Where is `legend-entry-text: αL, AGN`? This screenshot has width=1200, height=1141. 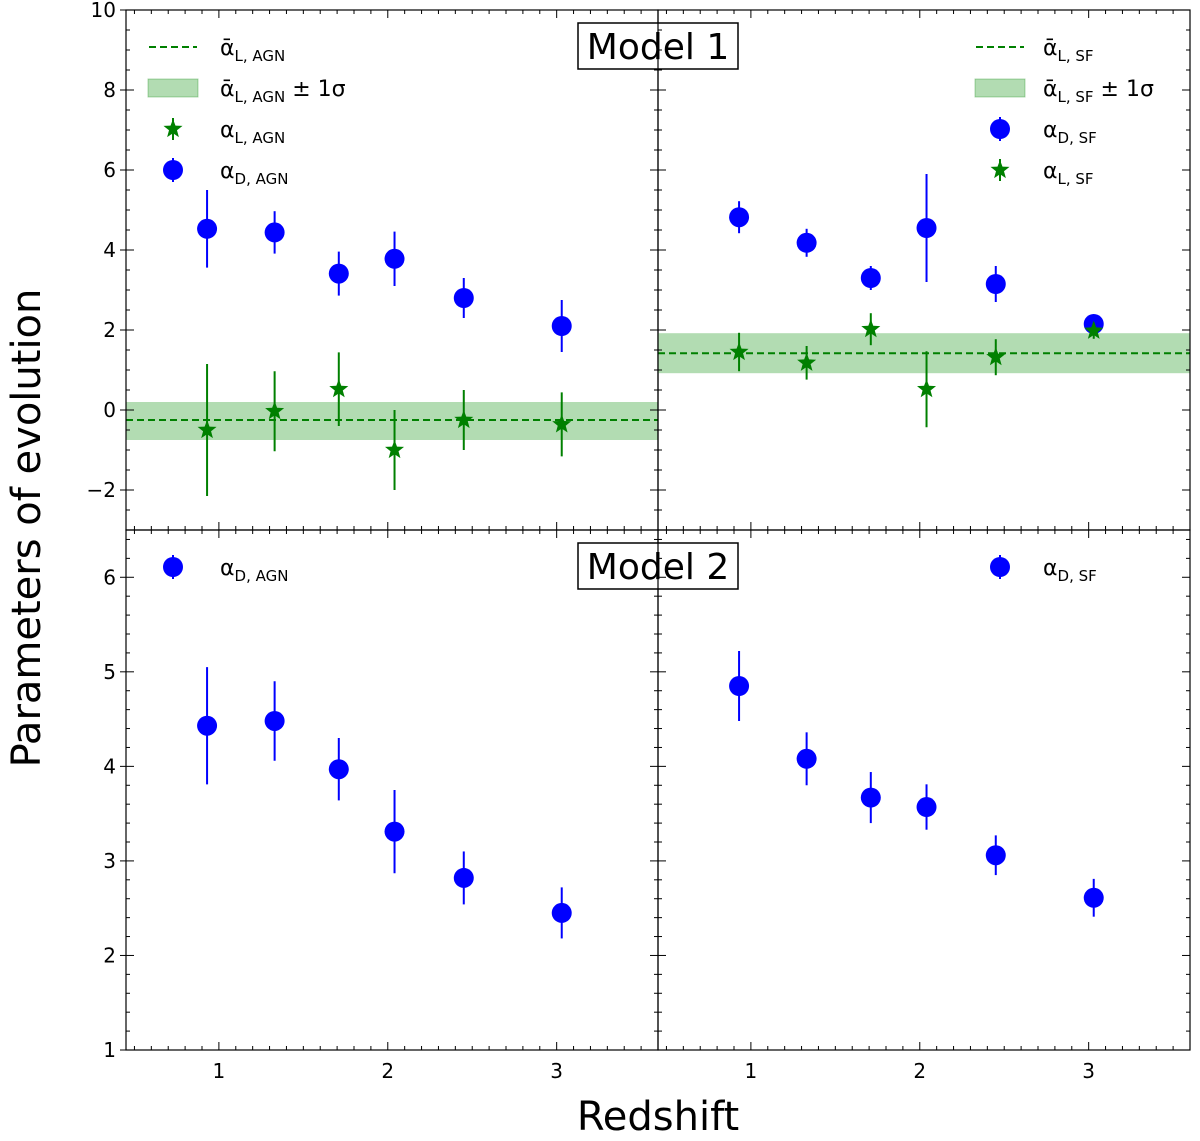 legend-entry-text: αL, AGN is located at coordinates (252, 132).